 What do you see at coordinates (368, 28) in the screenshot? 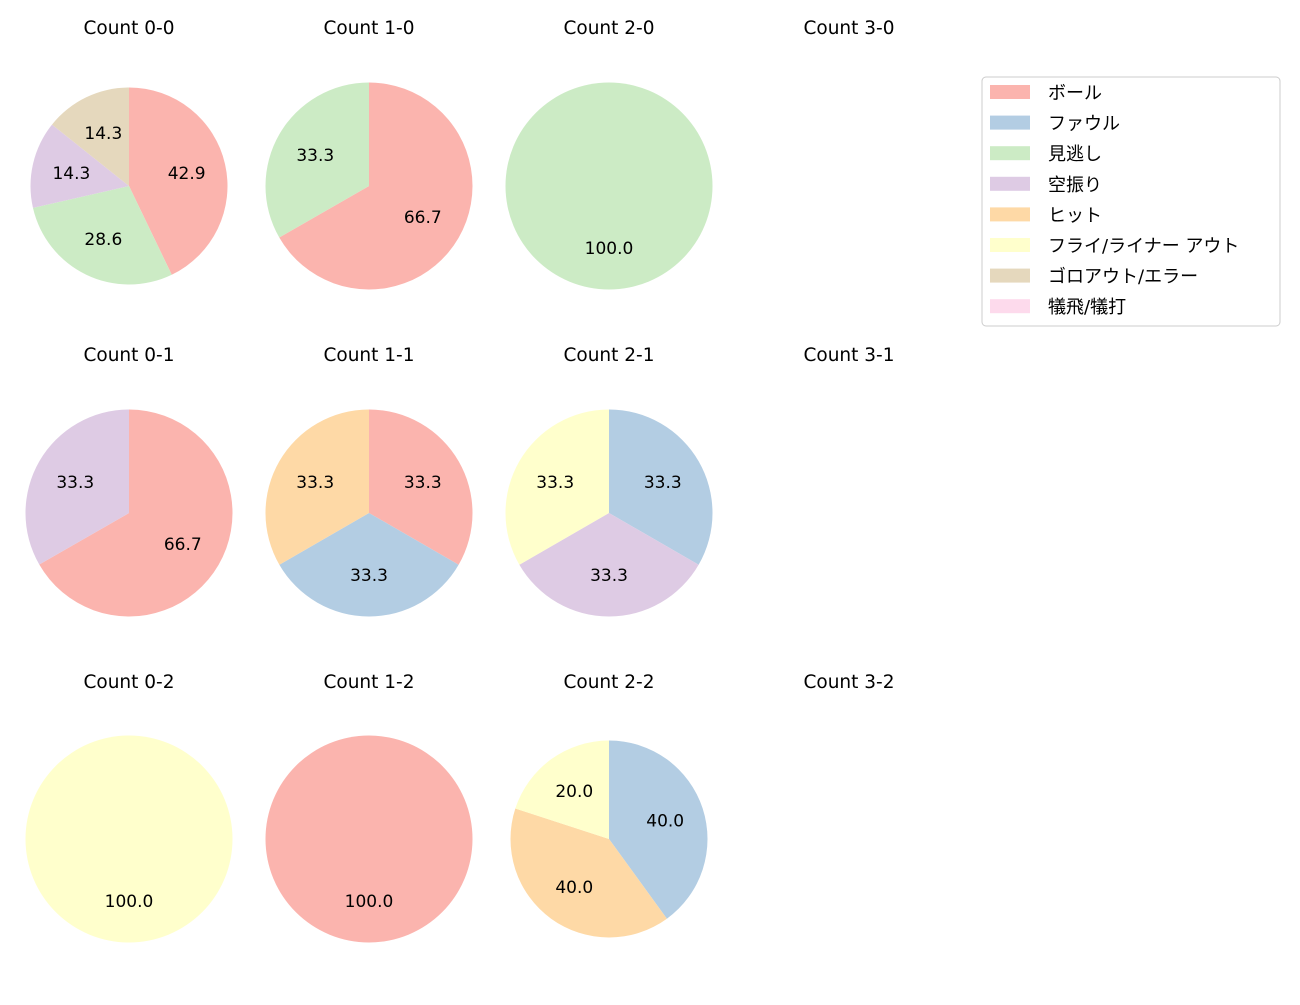
I see `pie-title: Count 1-0` at bounding box center [368, 28].